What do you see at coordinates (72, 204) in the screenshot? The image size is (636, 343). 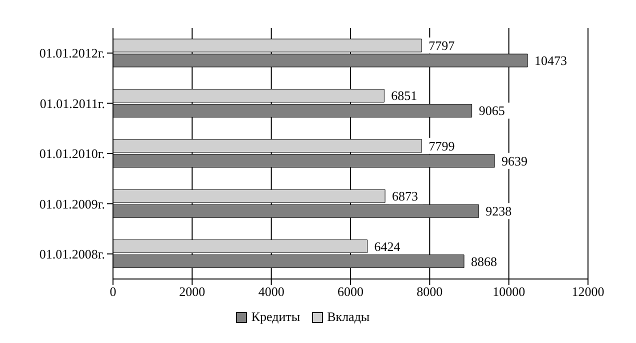 I see `y-tick-label: 01.01.2009г.` at bounding box center [72, 204].